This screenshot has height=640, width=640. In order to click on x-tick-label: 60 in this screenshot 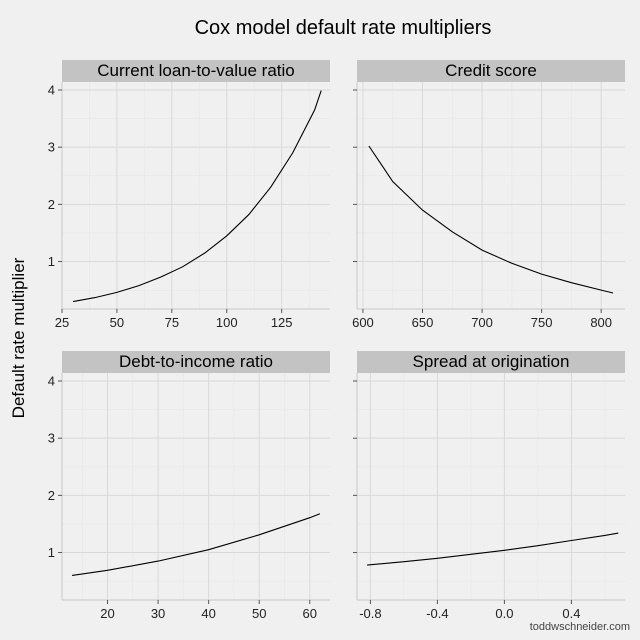, I will do `click(310, 613)`.